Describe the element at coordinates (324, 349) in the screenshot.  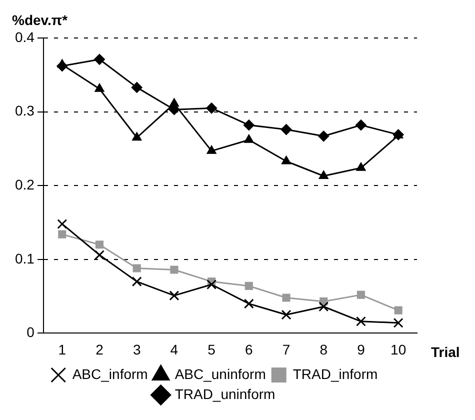
I see `x-tick-label: 8` at that location.